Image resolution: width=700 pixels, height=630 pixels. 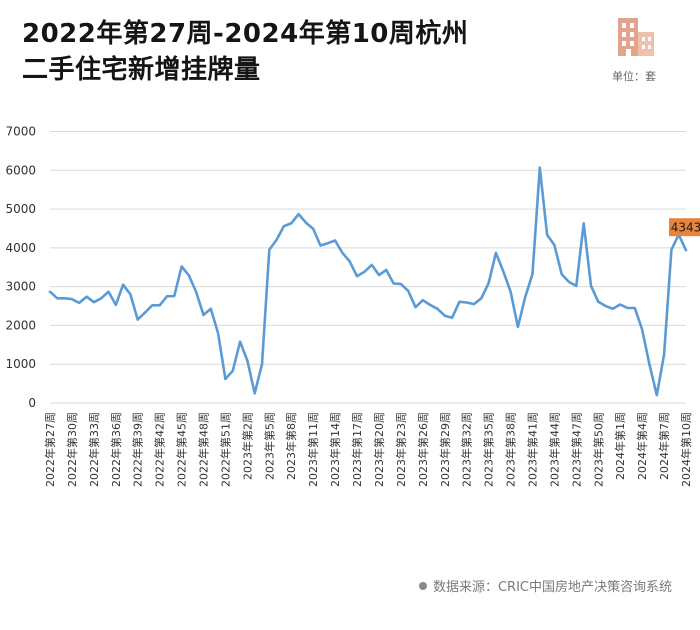 What do you see at coordinates (182, 449) in the screenshot?
I see `x-tick-label: 2022年第45周` at bounding box center [182, 449].